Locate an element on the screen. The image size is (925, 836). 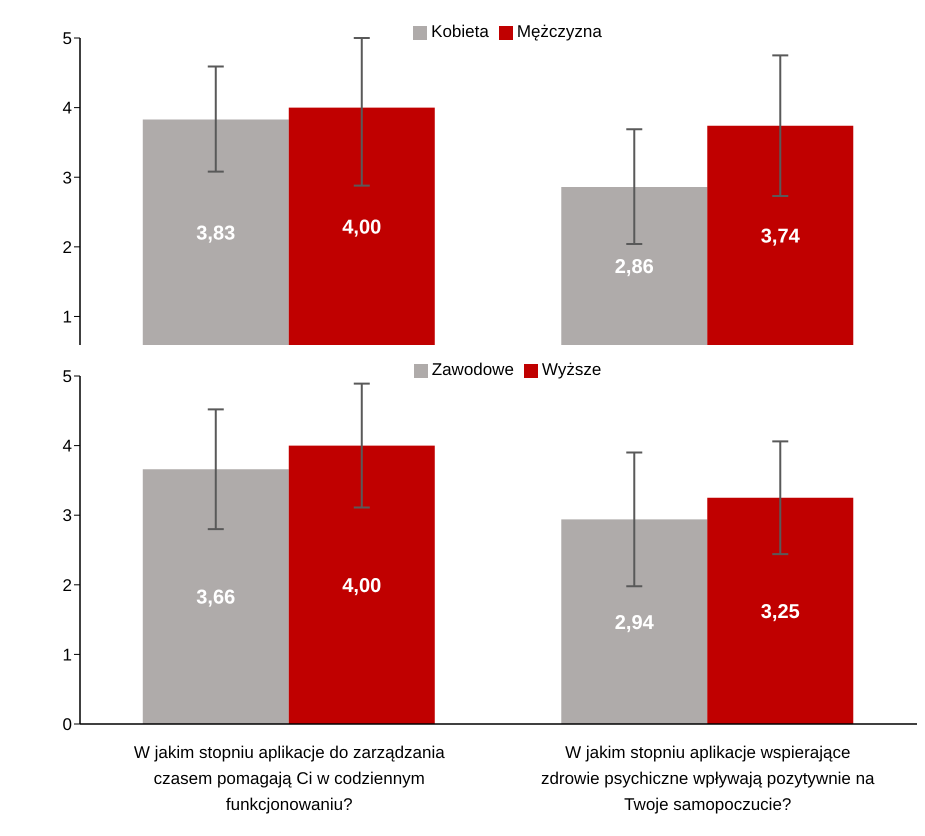
data-label: 2,94 is located at coordinates (634, 623).